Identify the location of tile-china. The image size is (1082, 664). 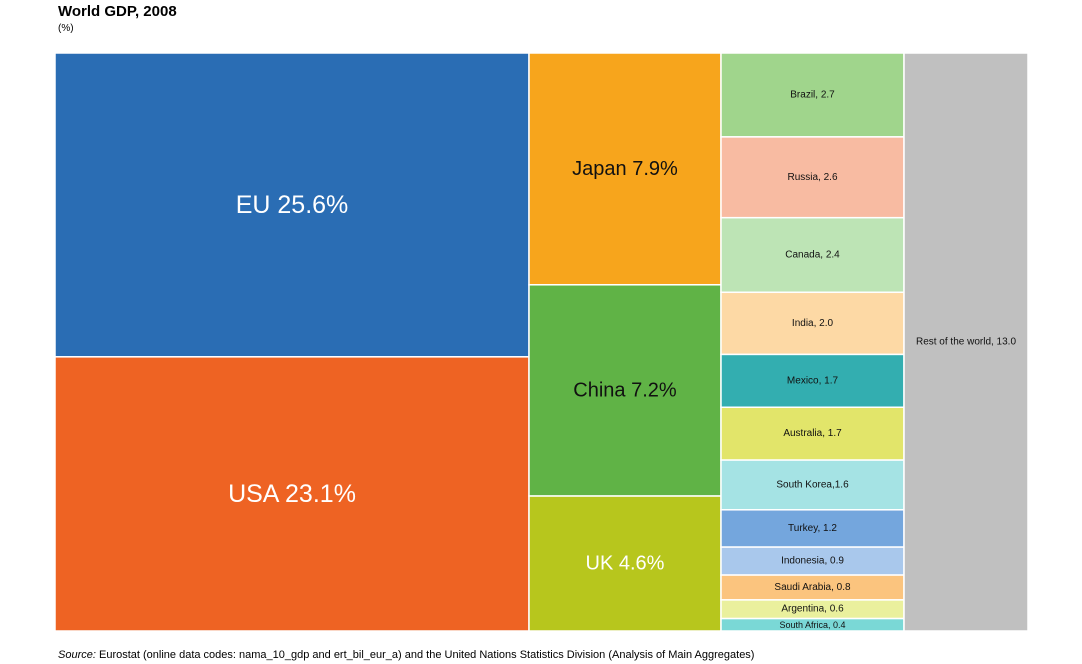
(625, 390).